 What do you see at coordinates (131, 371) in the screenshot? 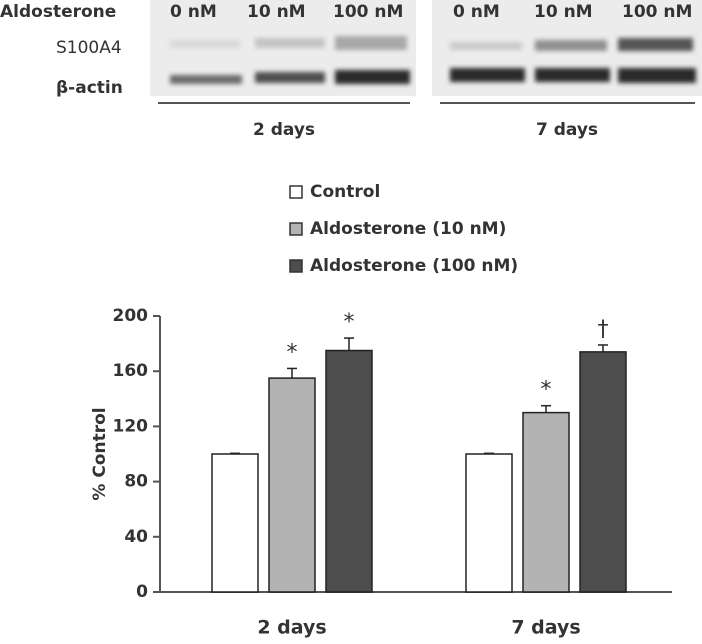
I see `y-tick-label: 160` at bounding box center [131, 371].